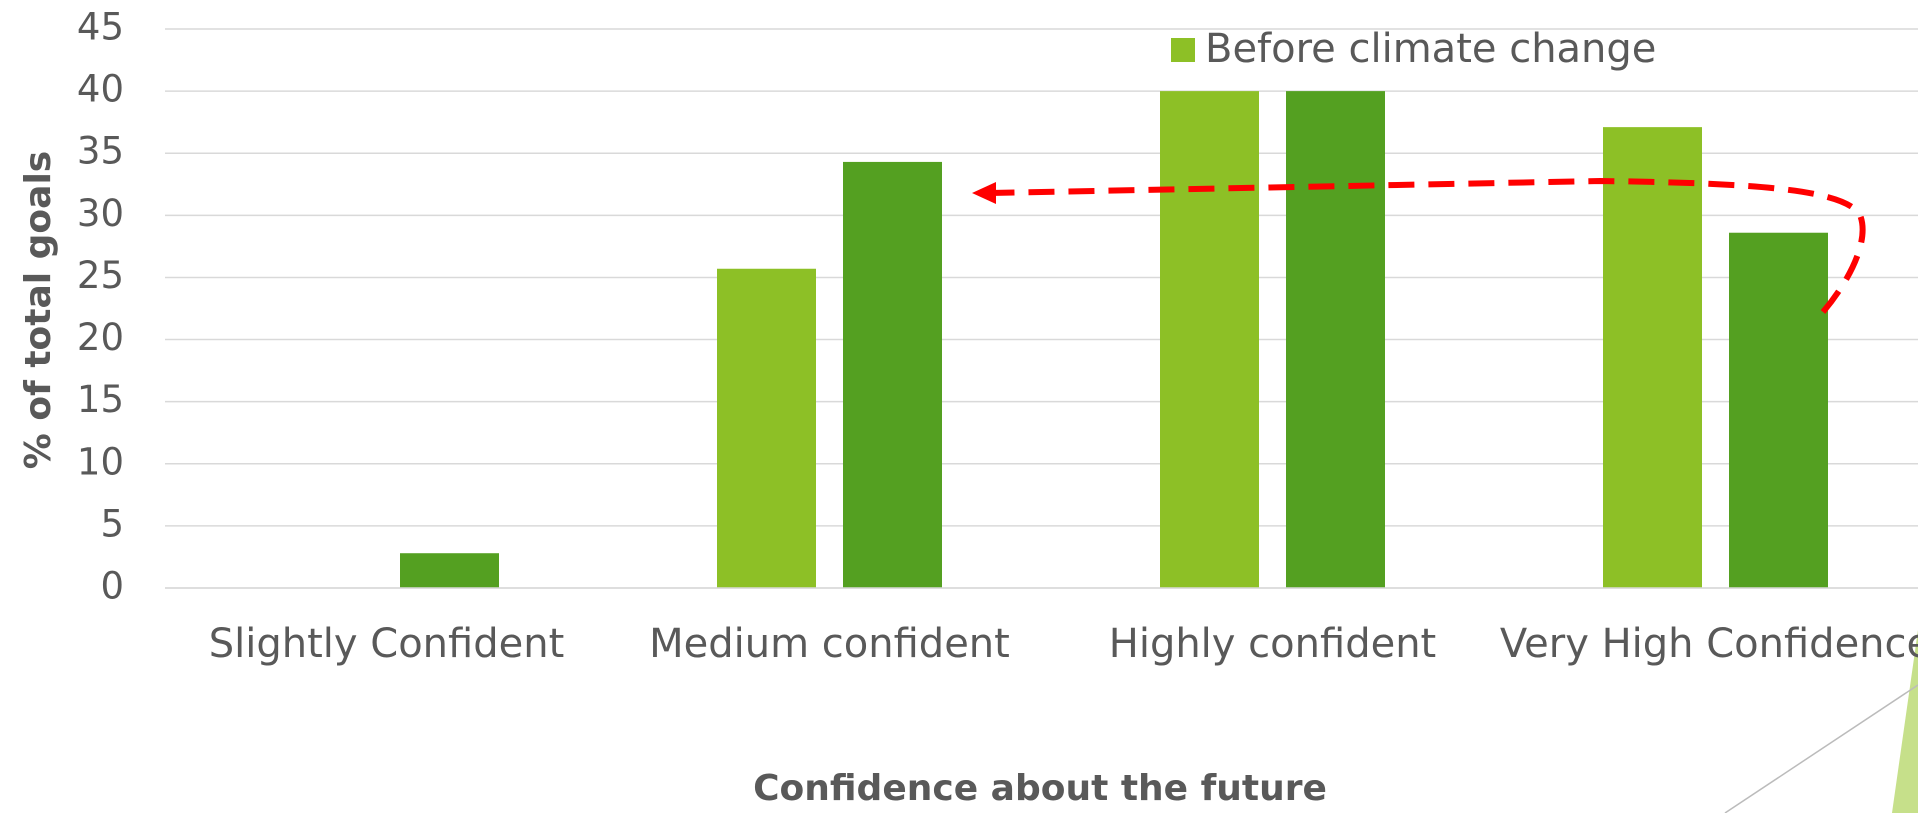 The height and width of the screenshot is (813, 1918). What do you see at coordinates (100, 151) in the screenshot?
I see `y-tick-label: 35` at bounding box center [100, 151].